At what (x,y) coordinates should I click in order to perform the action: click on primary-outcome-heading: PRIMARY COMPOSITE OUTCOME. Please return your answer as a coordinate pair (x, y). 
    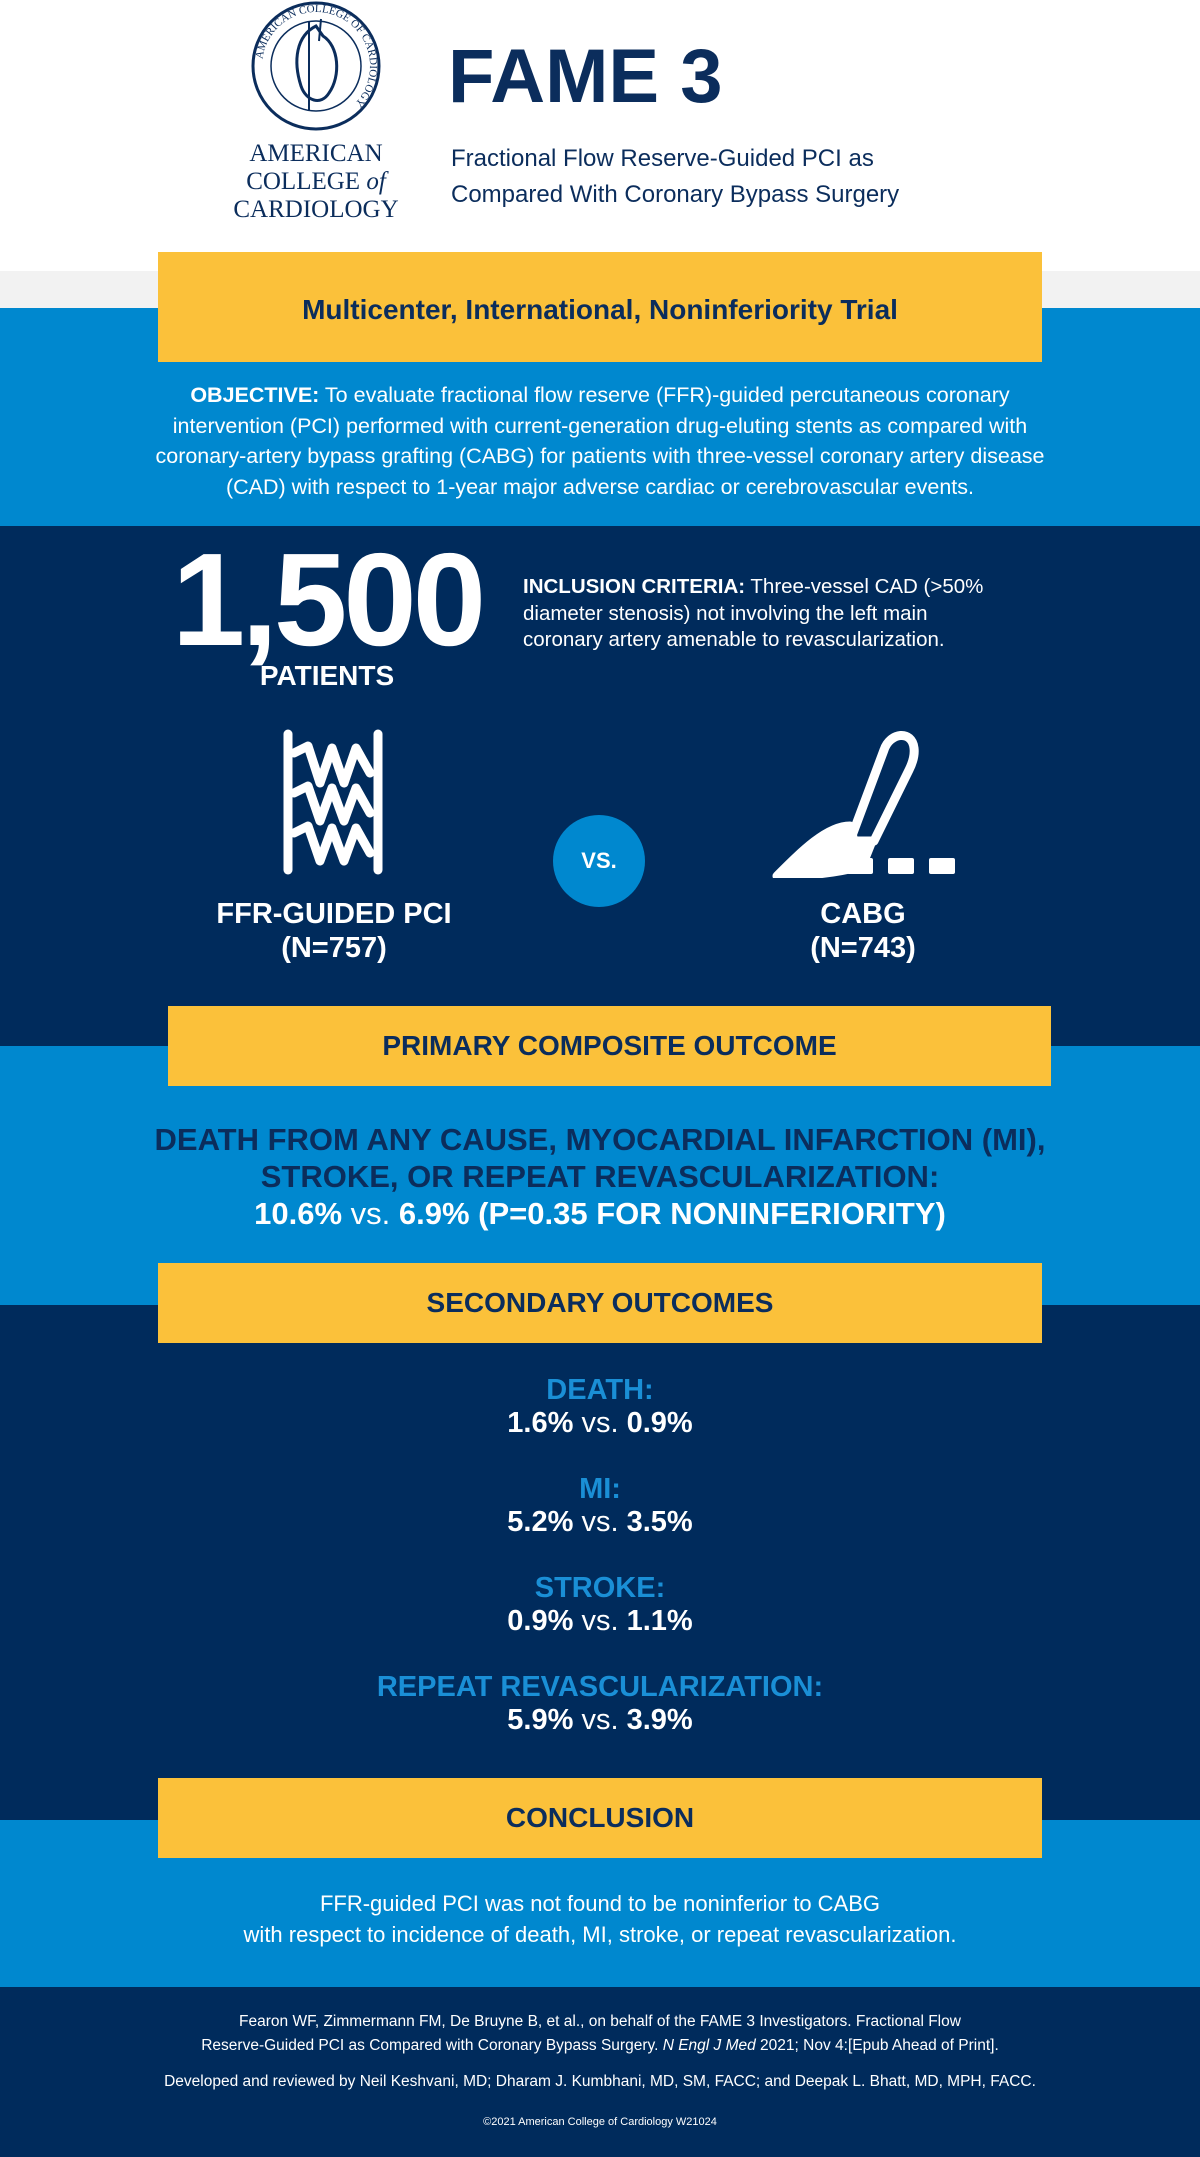
    Looking at the image, I should click on (609, 1046).